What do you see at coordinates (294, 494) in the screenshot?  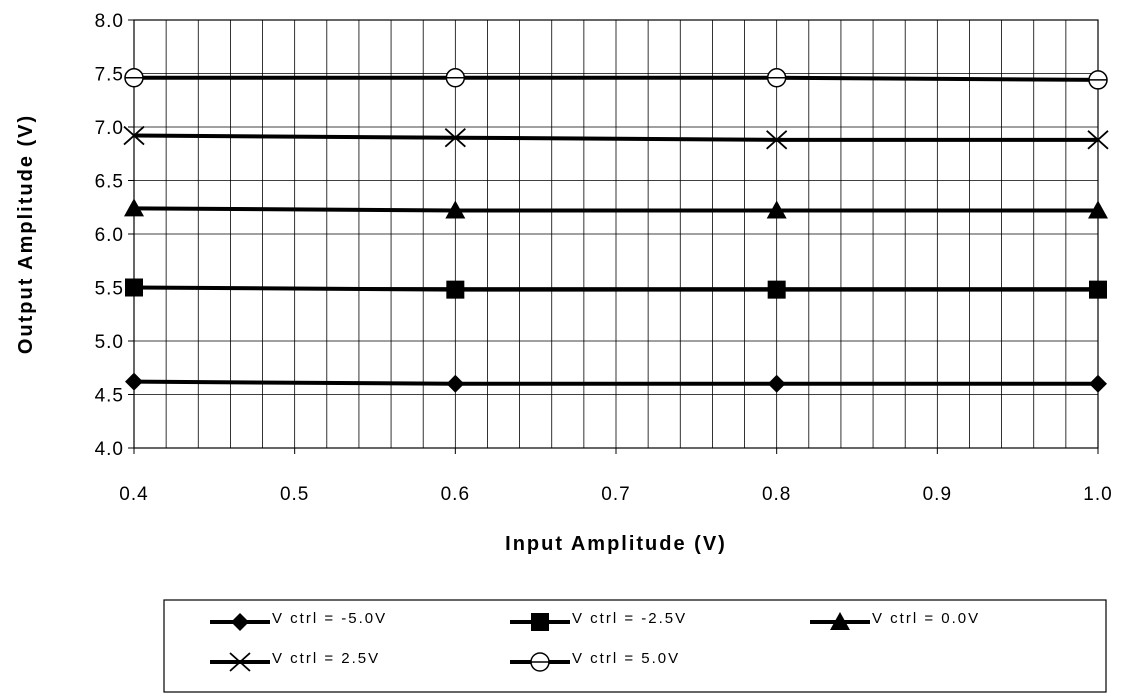 I see `x-tick-label: 0.5` at bounding box center [294, 494].